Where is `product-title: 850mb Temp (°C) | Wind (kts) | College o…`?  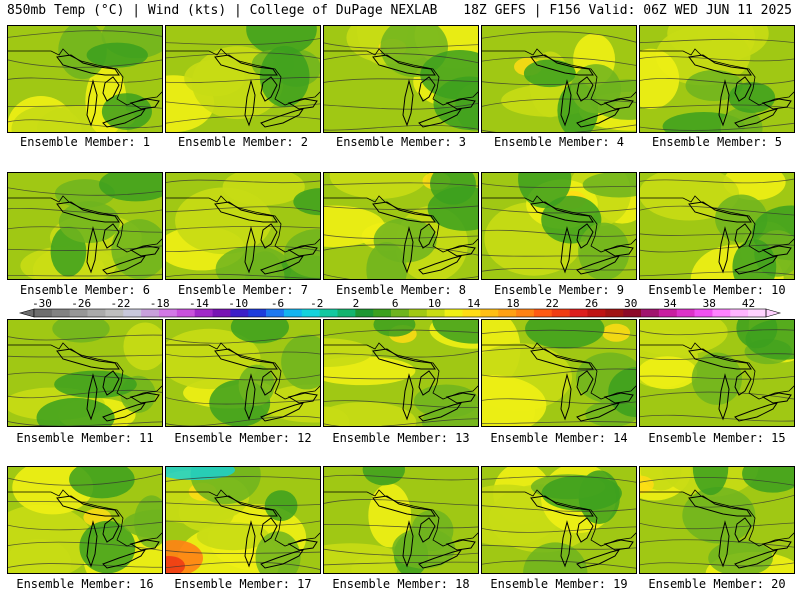 product-title: 850mb Temp (°C) | Wind (kts) | College o… is located at coordinates (222, 10).